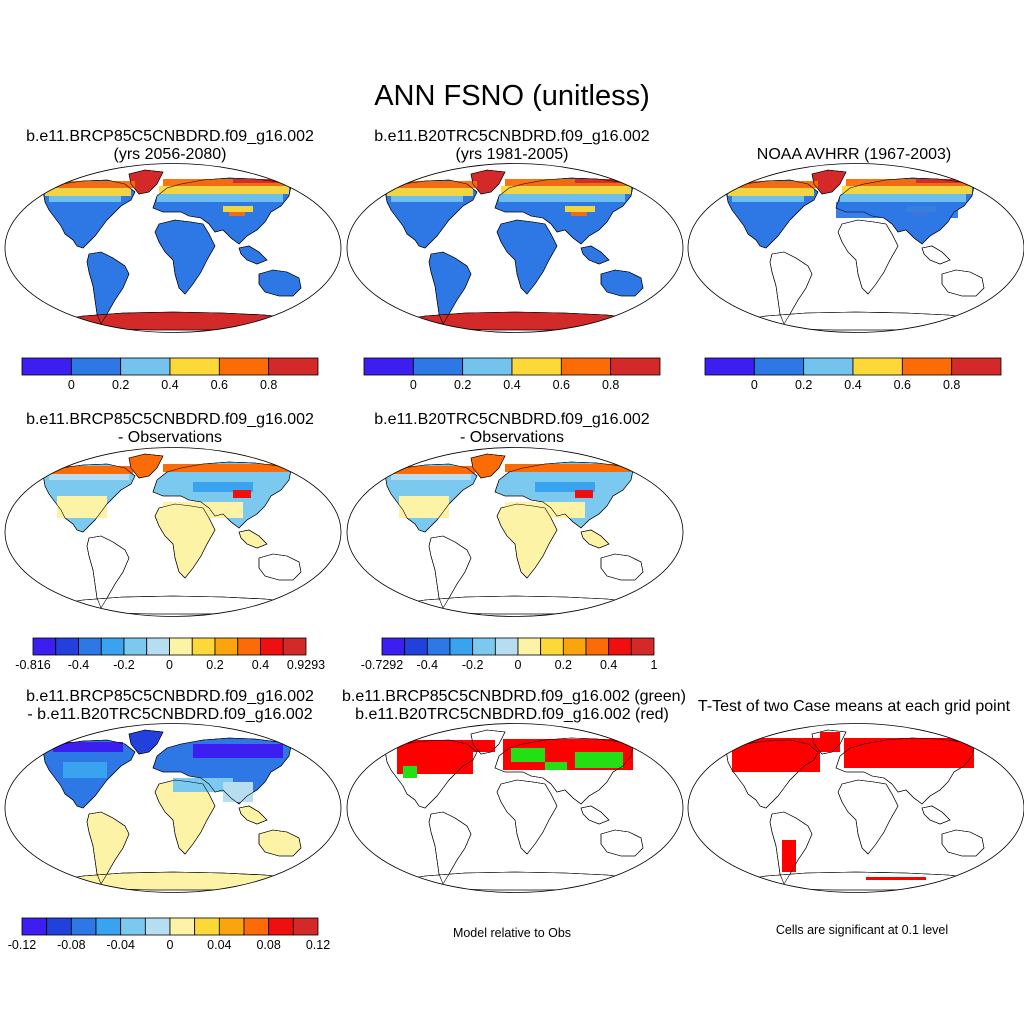 Image resolution: width=1024 pixels, height=1024 pixels. I want to click on figure-title: ANN FSNO (unitless), so click(512, 96).